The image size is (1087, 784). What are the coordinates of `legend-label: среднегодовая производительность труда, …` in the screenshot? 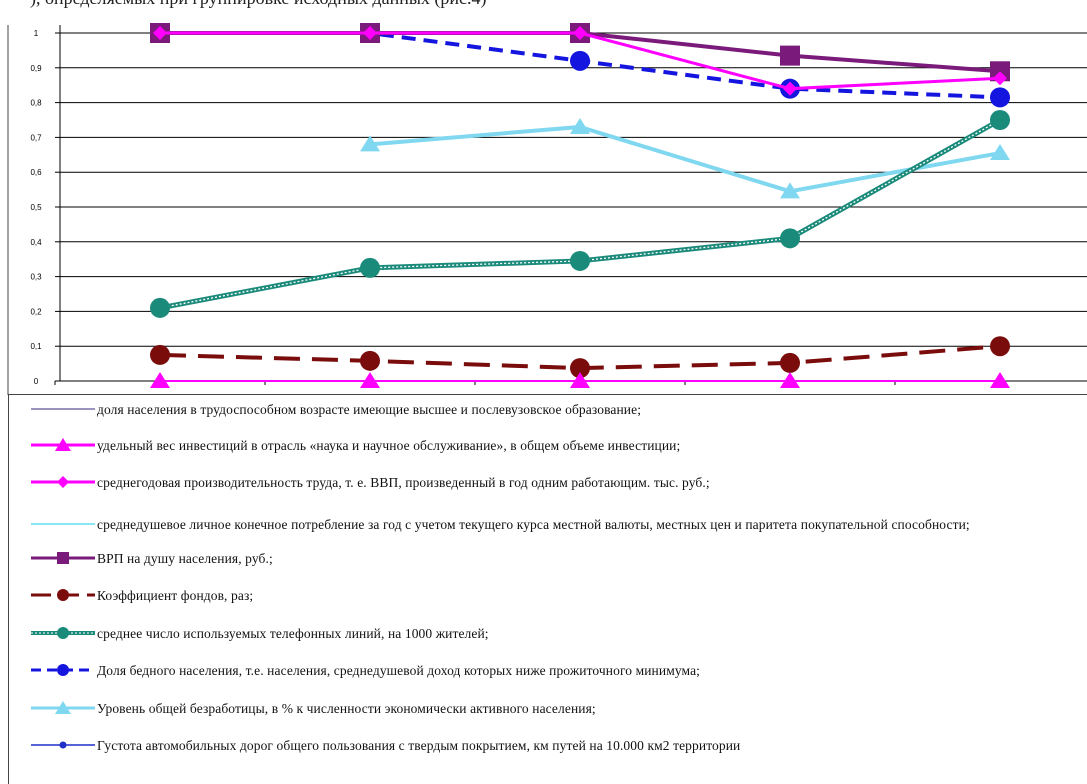 It's located at (403, 482).